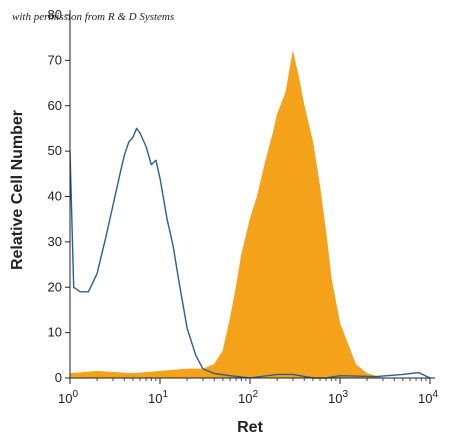 The height and width of the screenshot is (442, 450). Describe the element at coordinates (17, 190) in the screenshot. I see `y-axis-label: Relative Cell Number` at that location.